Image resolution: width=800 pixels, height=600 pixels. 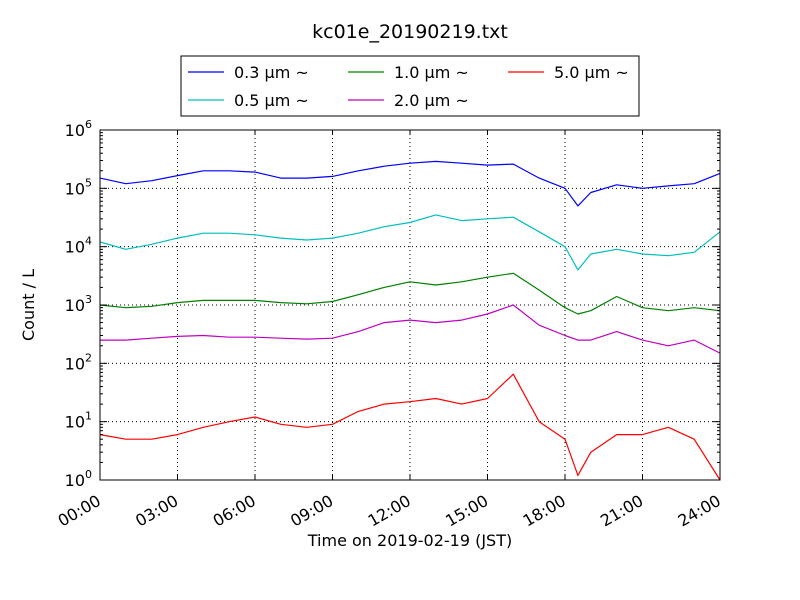 I want to click on legend: 0.3 μm ~ 0.5 μm ~ 1.0 μm ~ 2.0 μm ~ 5.0 μm ~, so click(x=410, y=86).